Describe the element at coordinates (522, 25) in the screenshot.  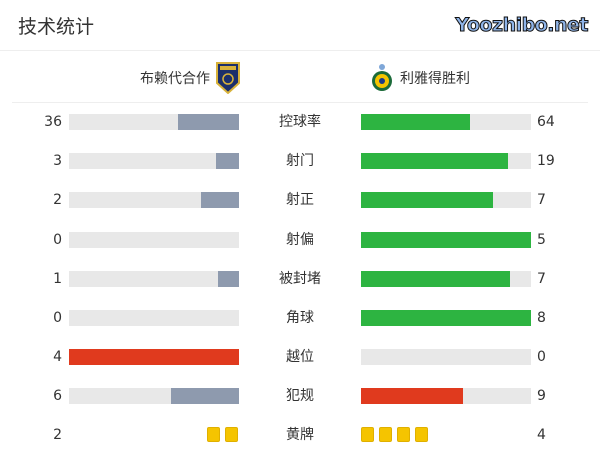
I see `watermark: Yoozhibo.net` at that location.